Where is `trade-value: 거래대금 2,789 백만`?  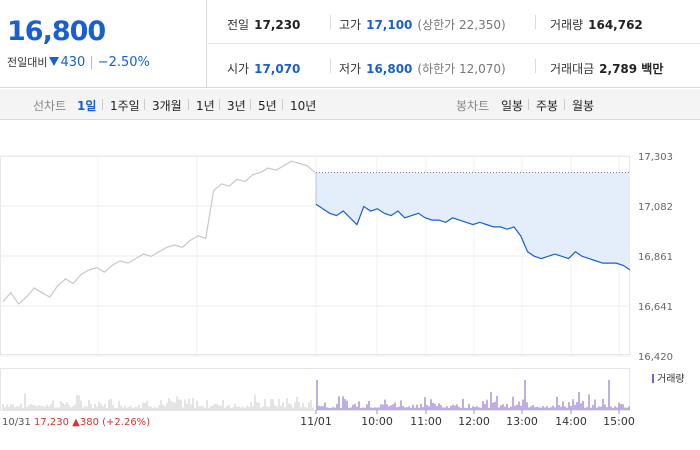 trade-value: 거래대금 2,789 백만 is located at coordinates (607, 69).